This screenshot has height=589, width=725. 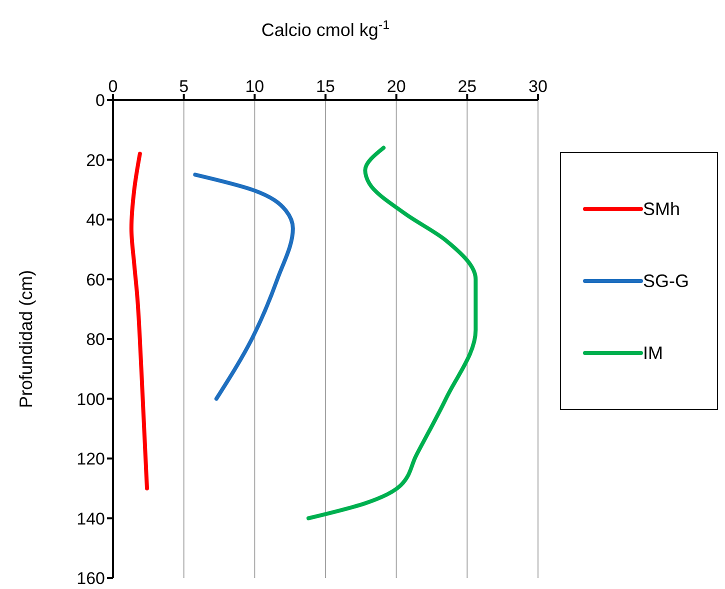 I want to click on y-tick-label: 120, so click(x=90, y=459).